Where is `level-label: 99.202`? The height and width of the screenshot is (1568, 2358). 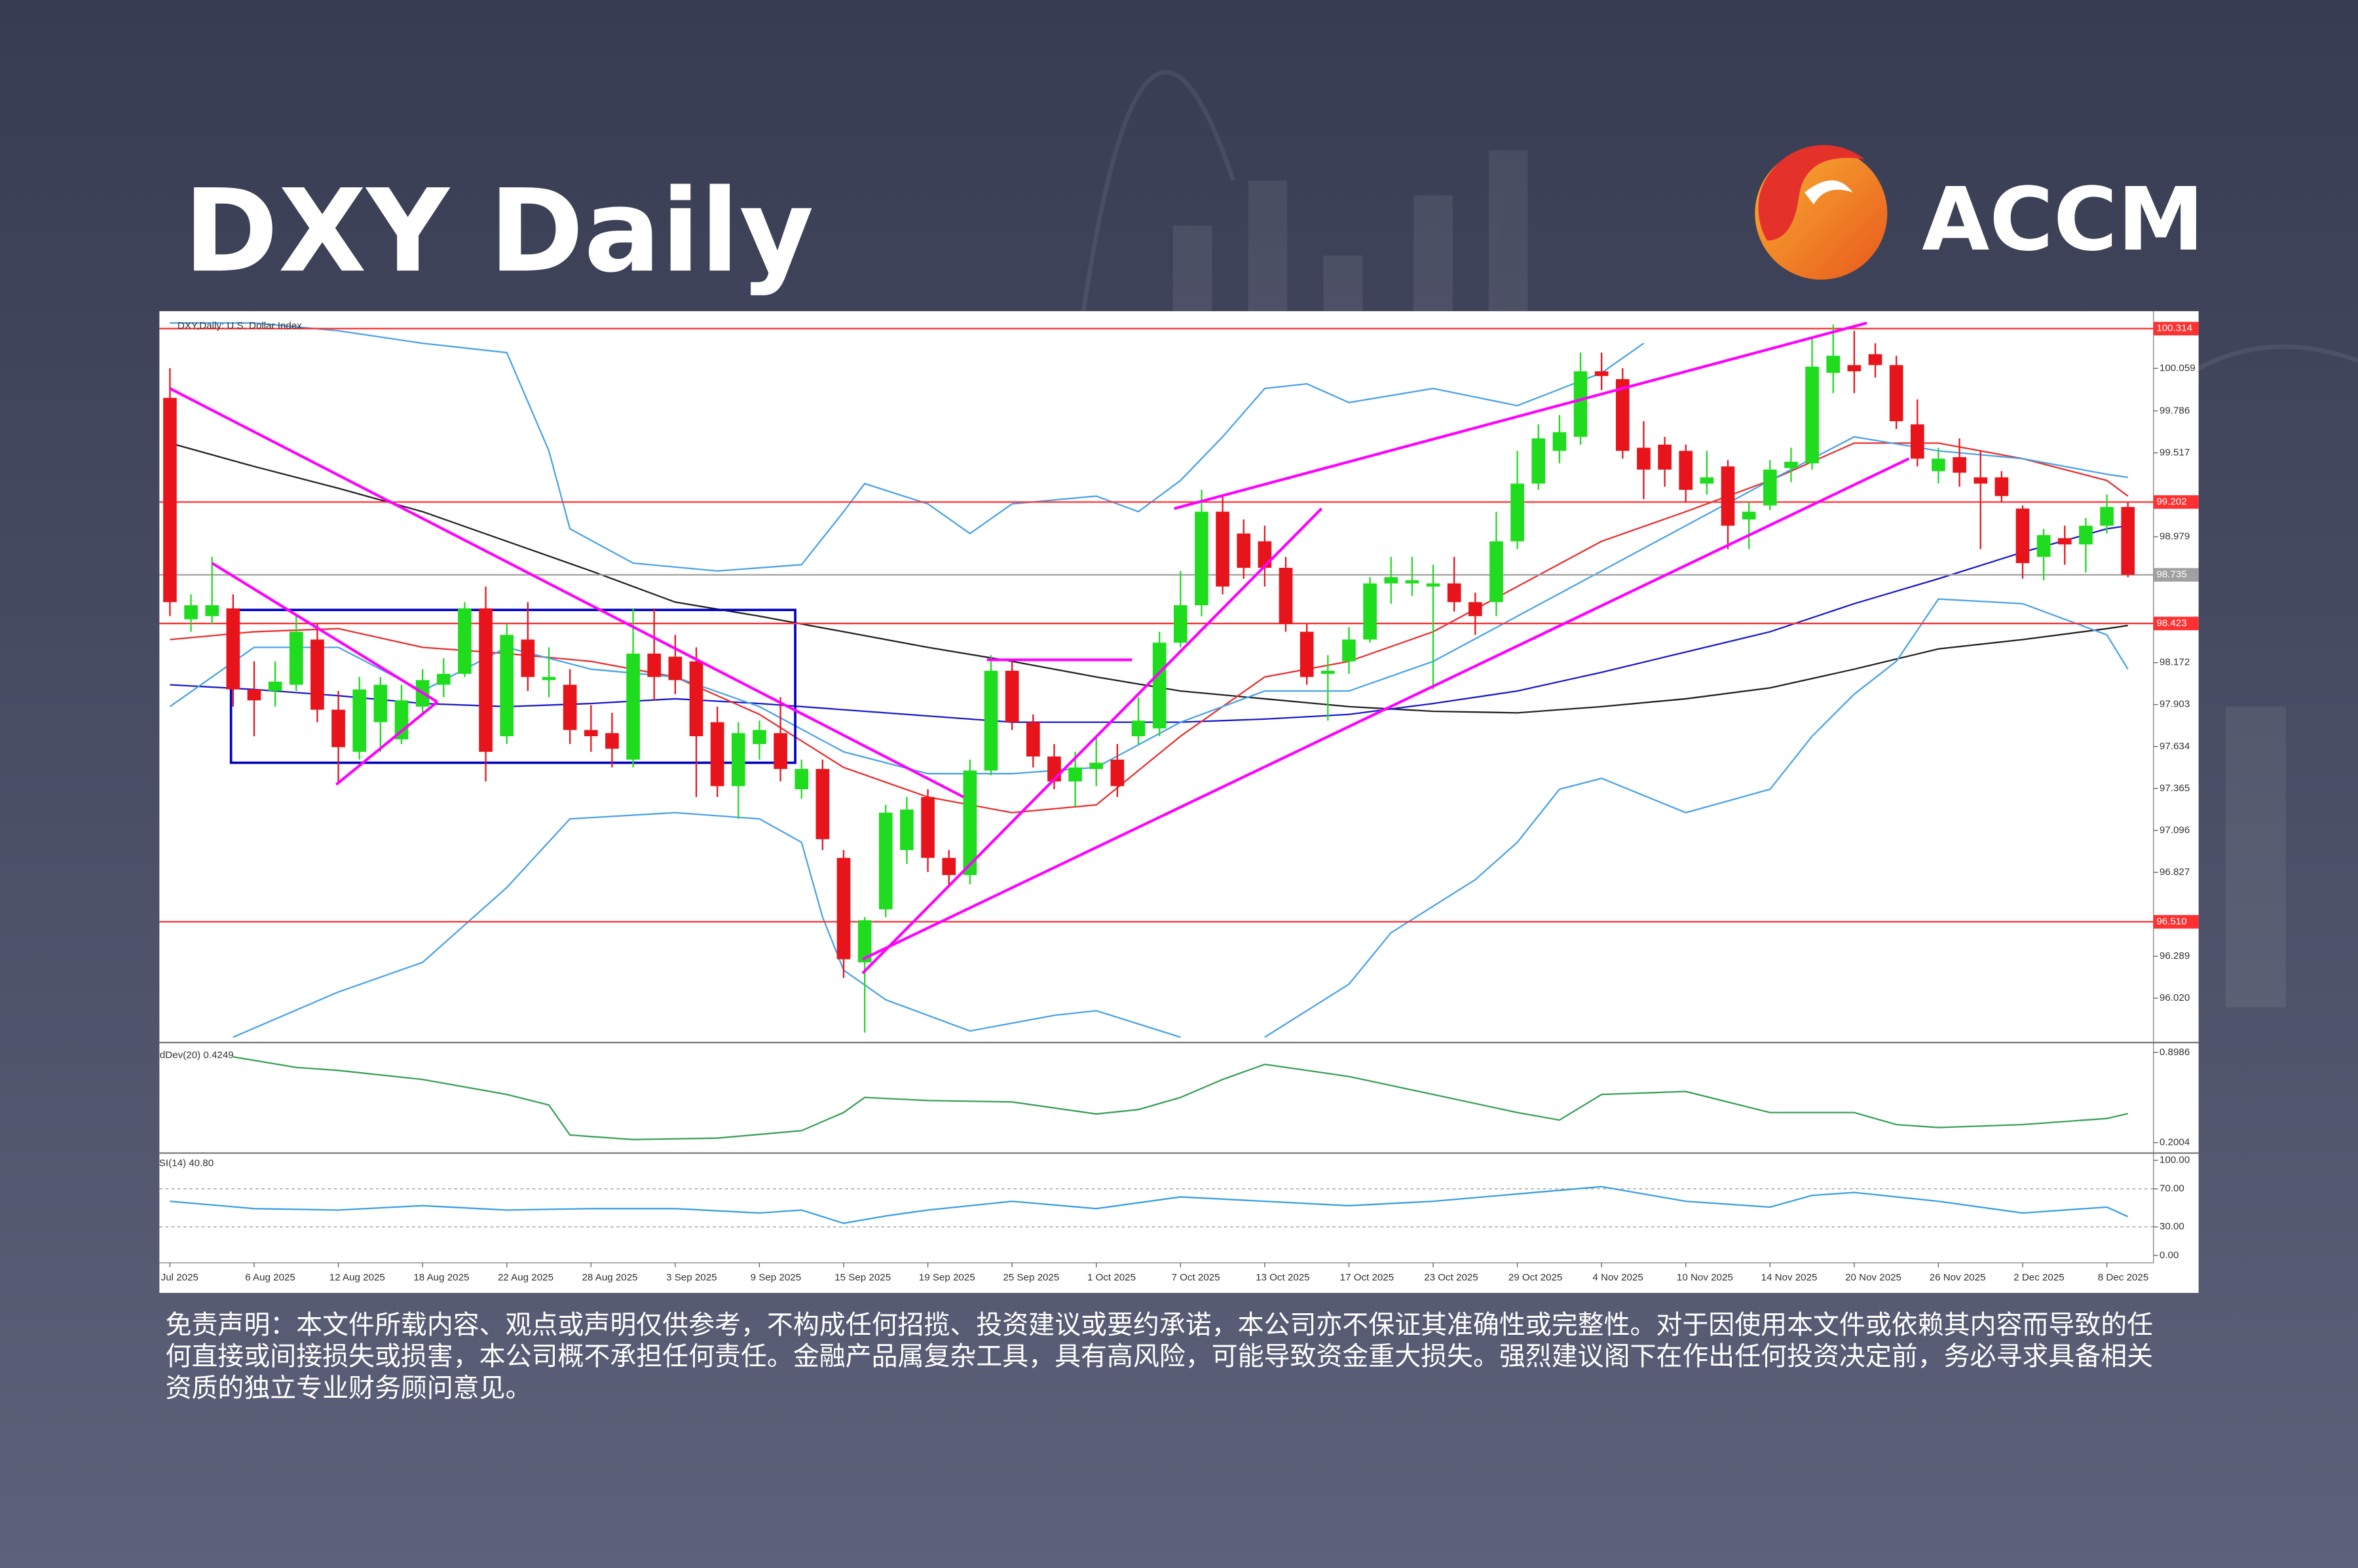 level-label: 99.202 is located at coordinates (2171, 501).